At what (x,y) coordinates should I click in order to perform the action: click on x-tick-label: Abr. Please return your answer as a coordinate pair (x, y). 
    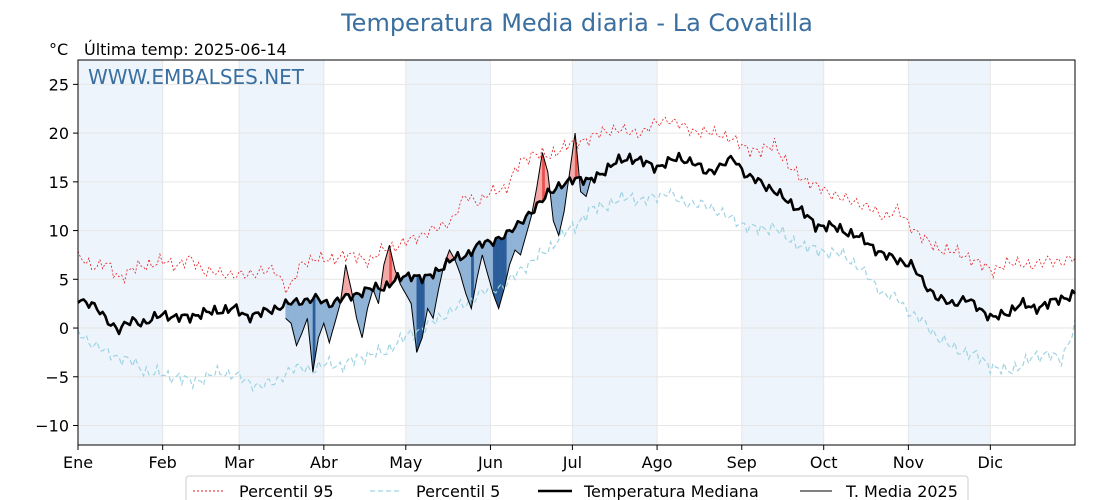
    Looking at the image, I should click on (324, 462).